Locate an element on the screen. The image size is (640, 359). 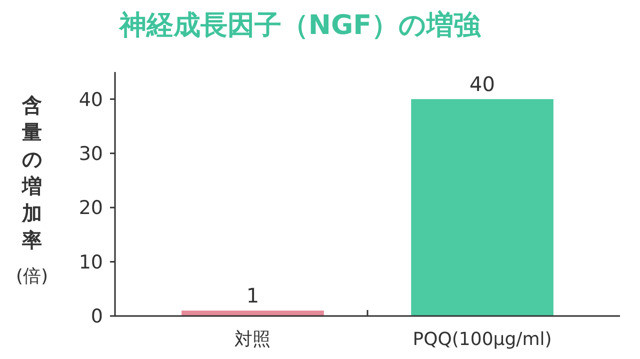
data-label: 40 is located at coordinates (482, 84).